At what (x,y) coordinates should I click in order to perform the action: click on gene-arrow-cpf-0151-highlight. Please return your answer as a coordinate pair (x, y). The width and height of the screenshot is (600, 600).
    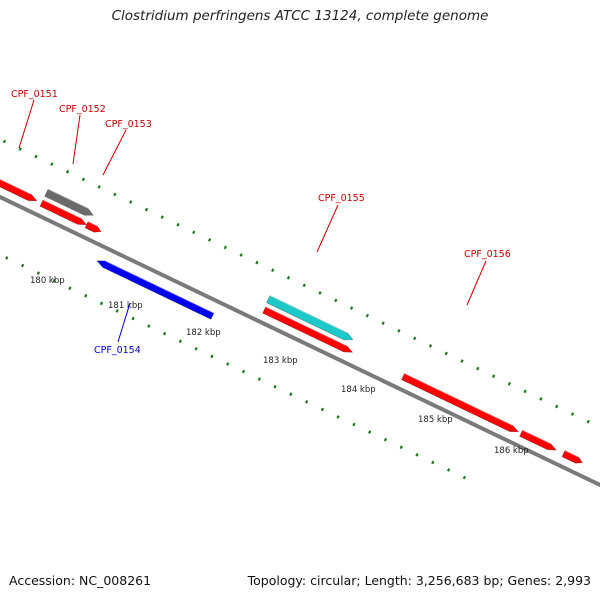
    Looking at the image, I should click on (16, 186).